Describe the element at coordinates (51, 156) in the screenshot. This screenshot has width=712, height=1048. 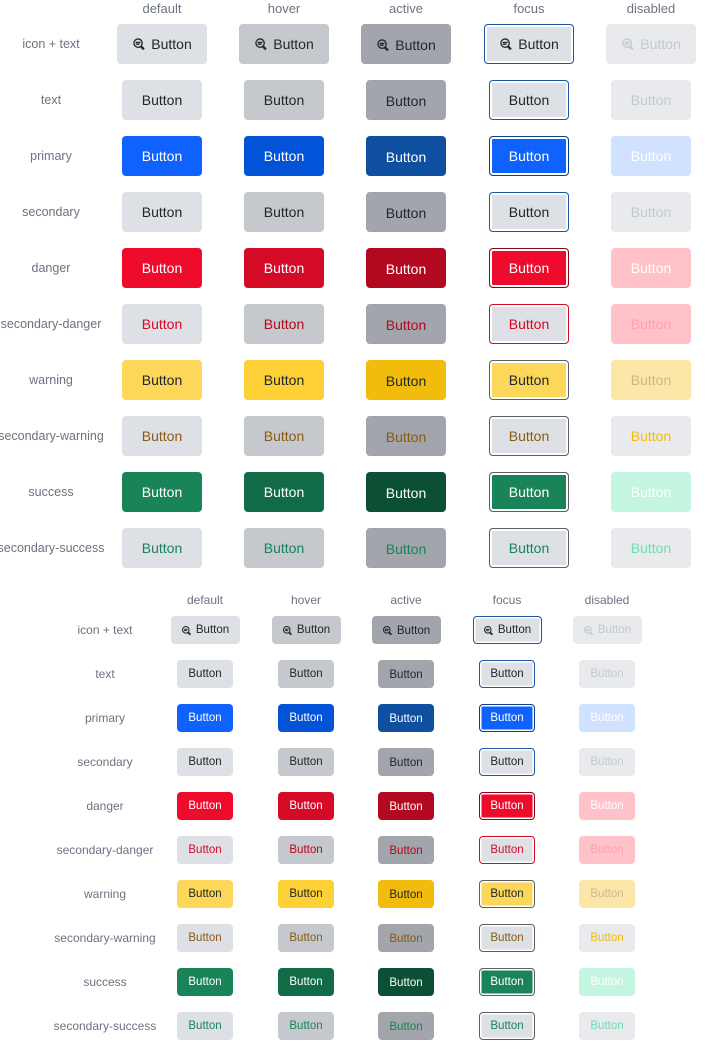
I see `row-label-primary: primary` at that location.